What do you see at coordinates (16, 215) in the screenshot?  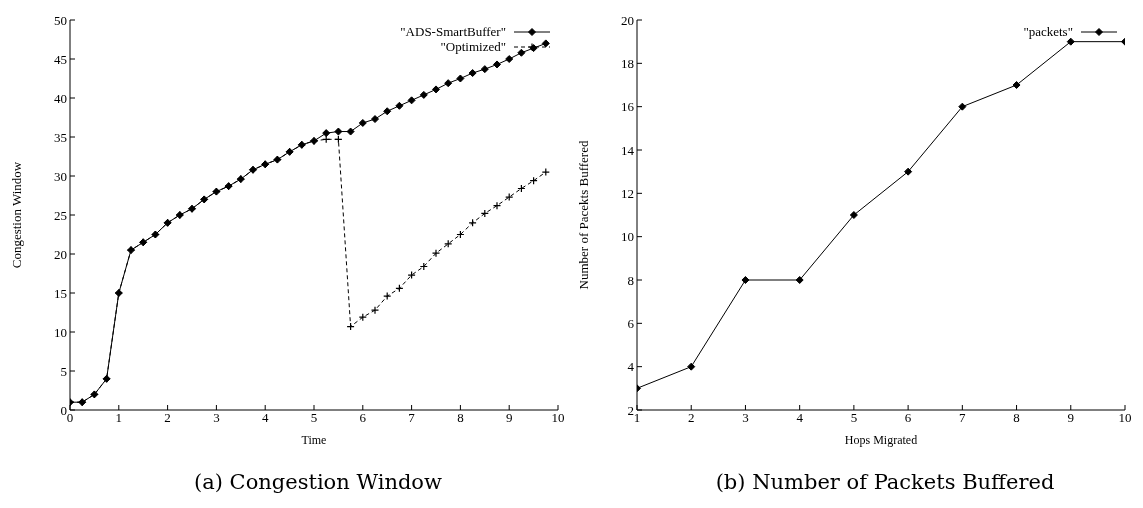 I see `y-axis-title: Congestion Window` at bounding box center [16, 215].